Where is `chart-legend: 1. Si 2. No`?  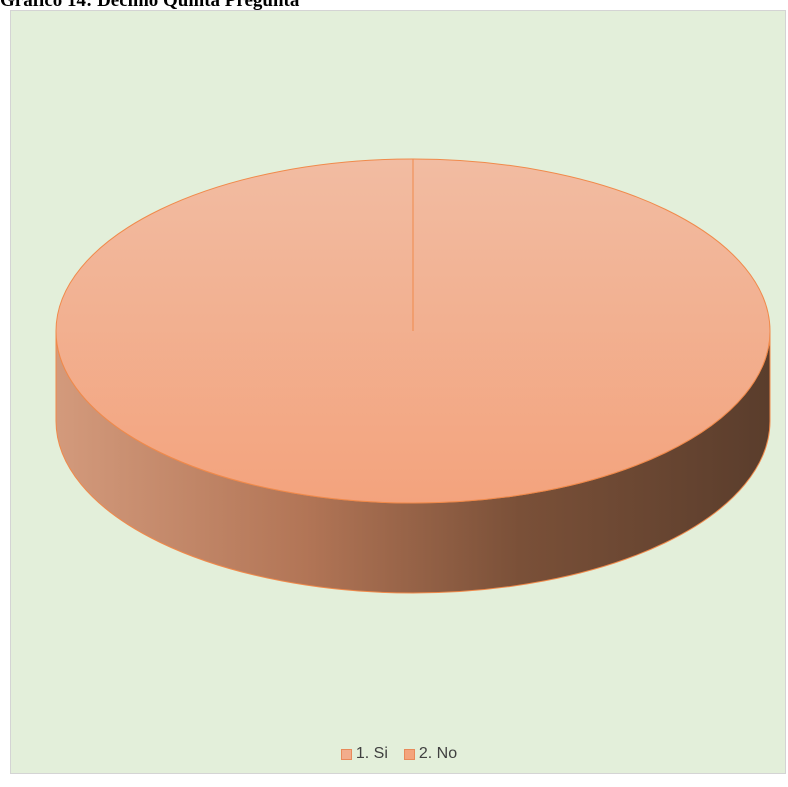 chart-legend: 1. Si 2. No is located at coordinates (399, 754).